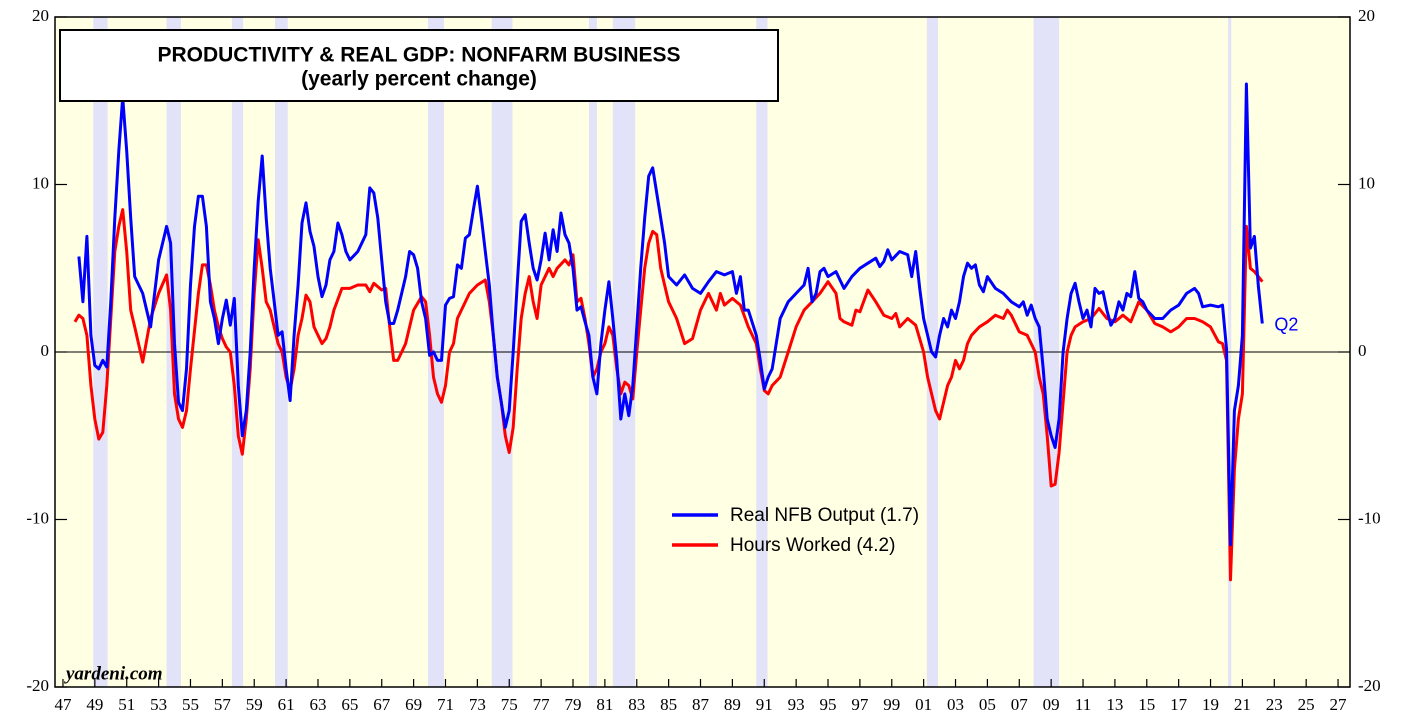  Describe the element at coordinates (668, 704) in the screenshot. I see `x-tick-label: 85` at that location.